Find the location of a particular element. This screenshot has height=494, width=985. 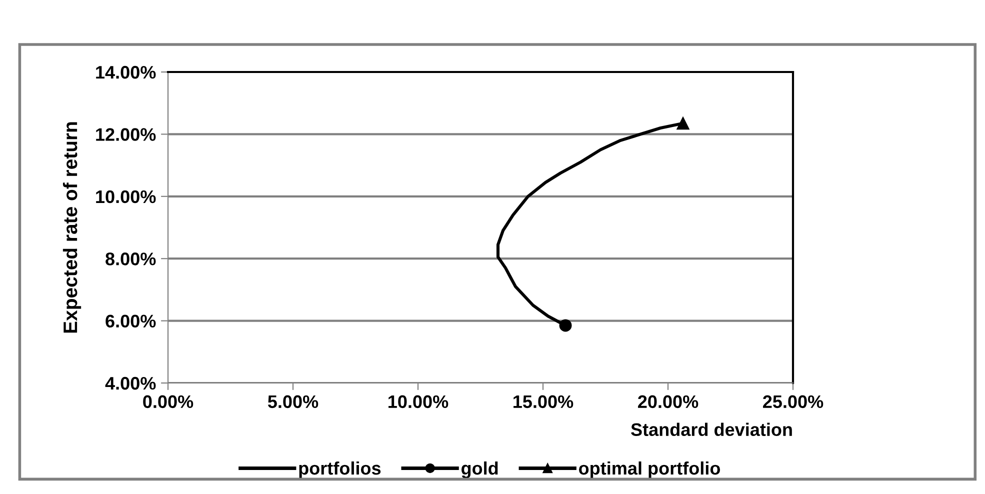

x-tick-label: 5.00% is located at coordinates (293, 401).